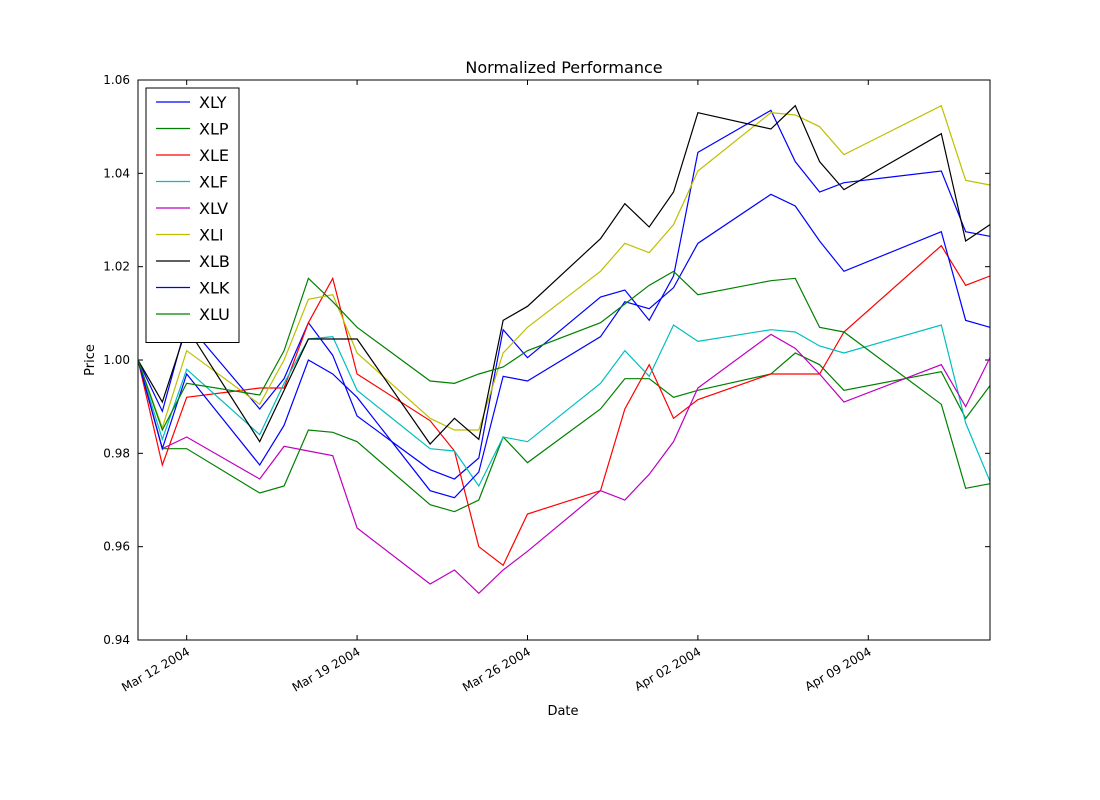 The image size is (1100, 800). What do you see at coordinates (563, 67) in the screenshot?
I see `chart-title: Normalized Performance` at bounding box center [563, 67].